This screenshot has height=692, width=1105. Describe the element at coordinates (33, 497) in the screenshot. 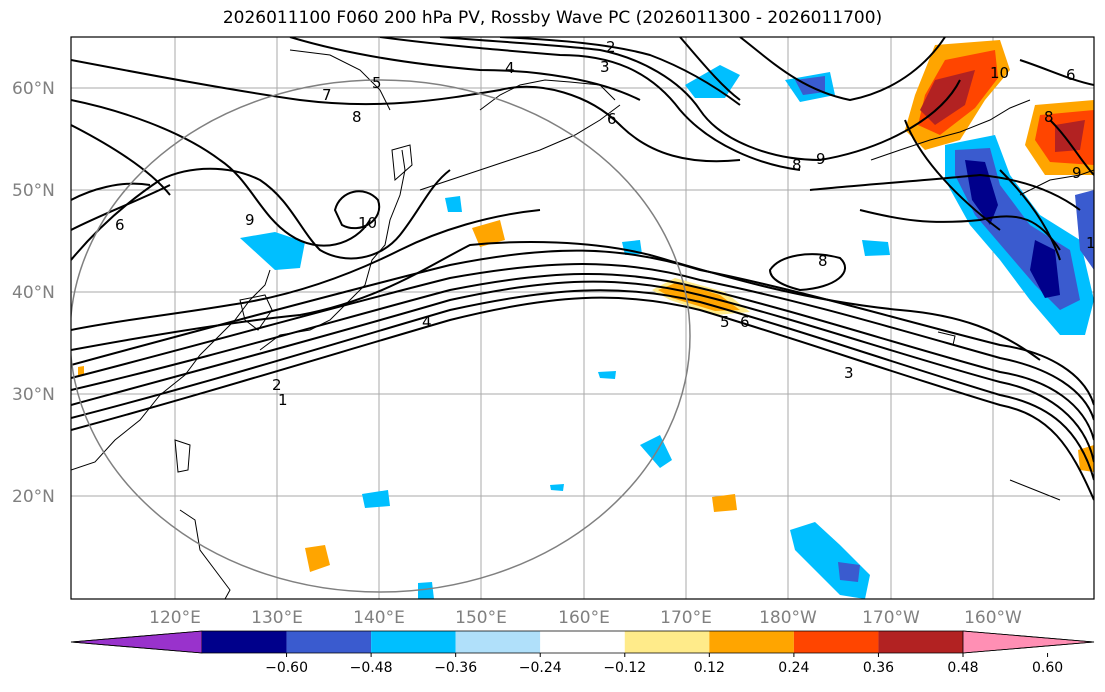

I see `lat-tick-label: 20°N` at that location.